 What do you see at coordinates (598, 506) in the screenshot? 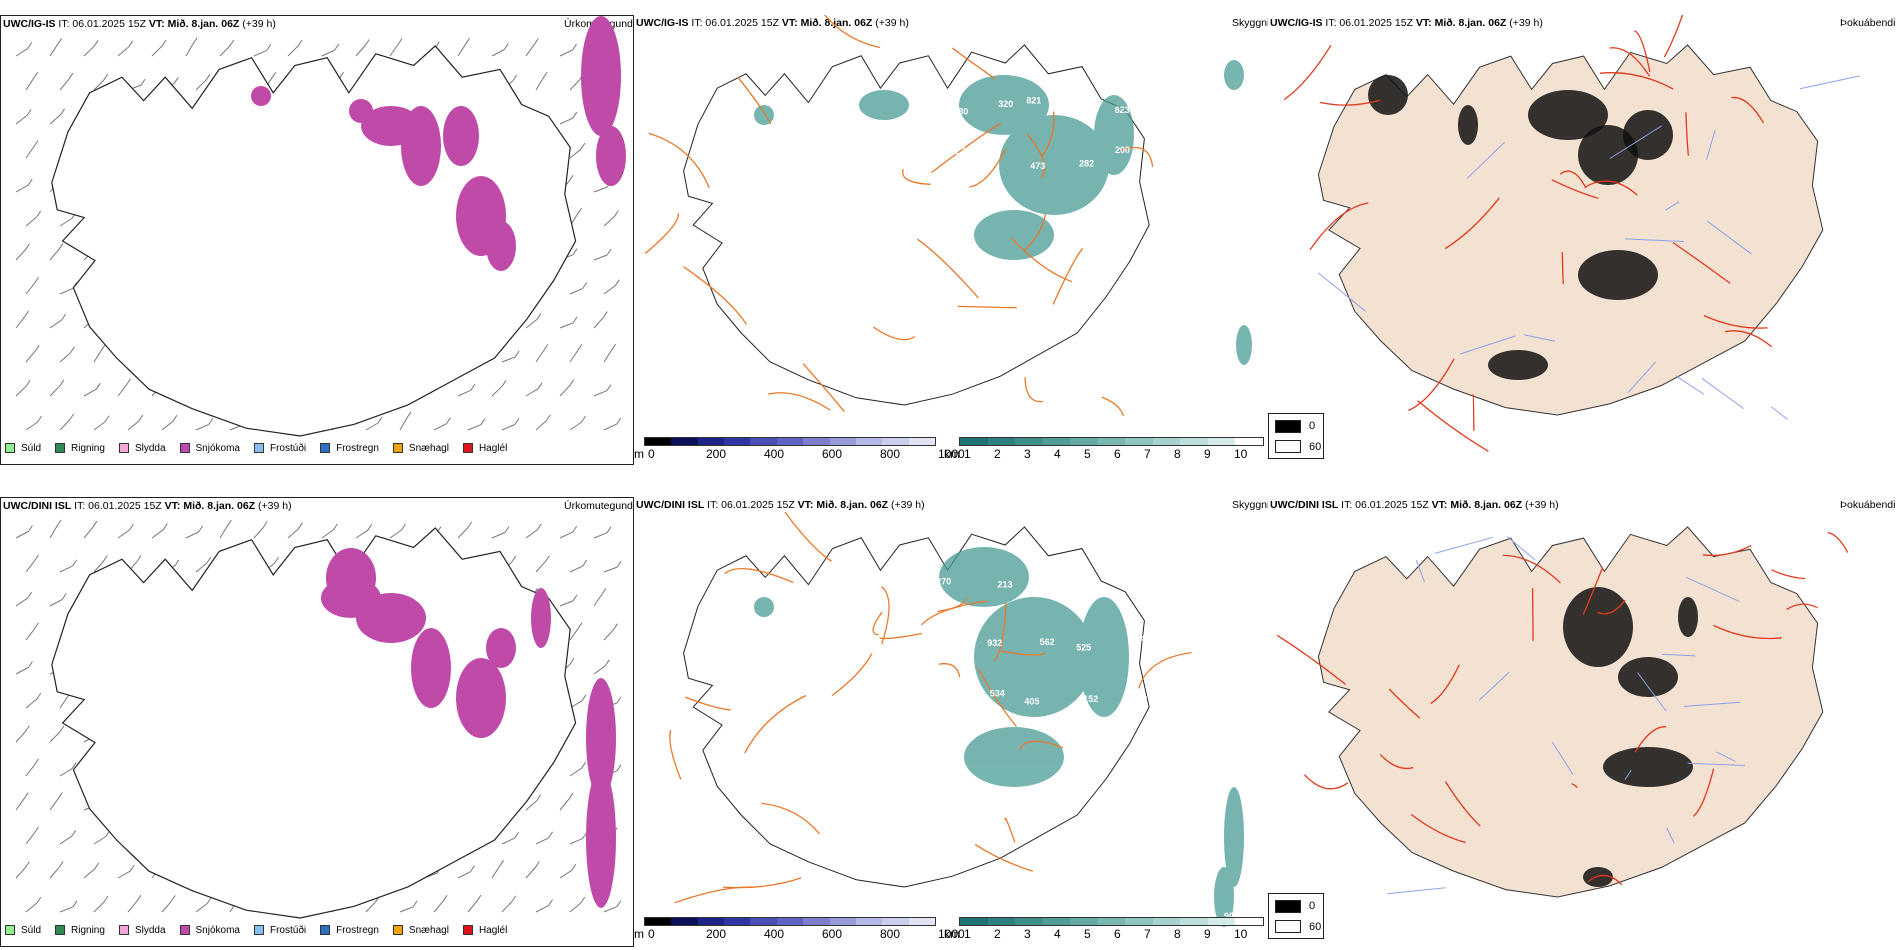
I see `panel-title: Úrkomutegund` at bounding box center [598, 506].